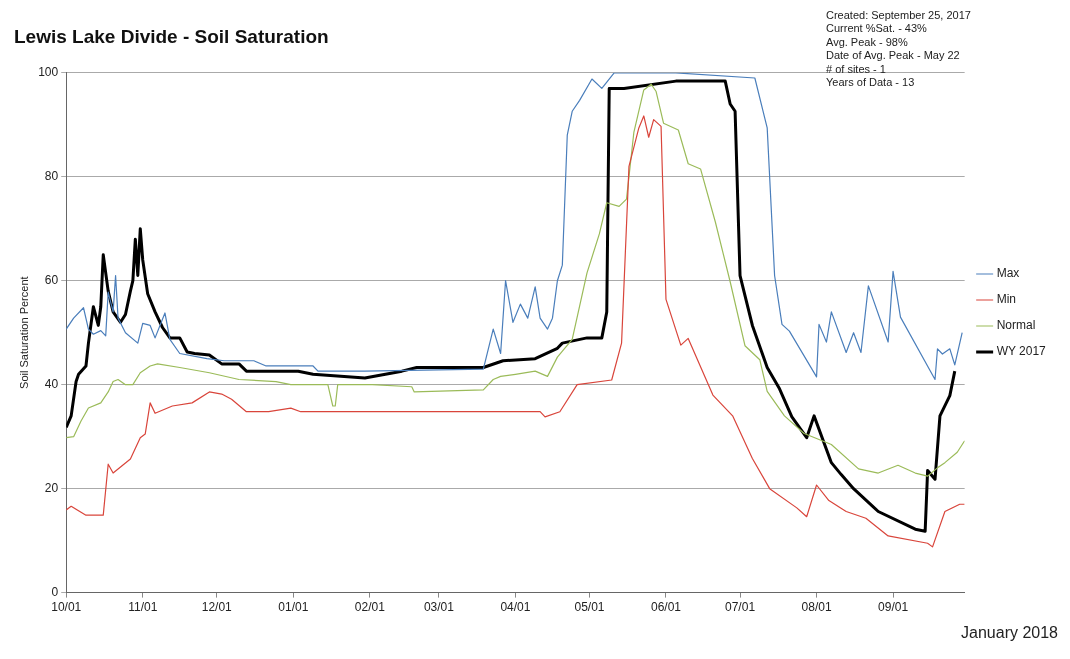 Image resolution: width=1070 pixels, height=659 pixels. Describe the element at coordinates (66, 607) in the screenshot. I see `x-tick-label: 10/01` at that location.